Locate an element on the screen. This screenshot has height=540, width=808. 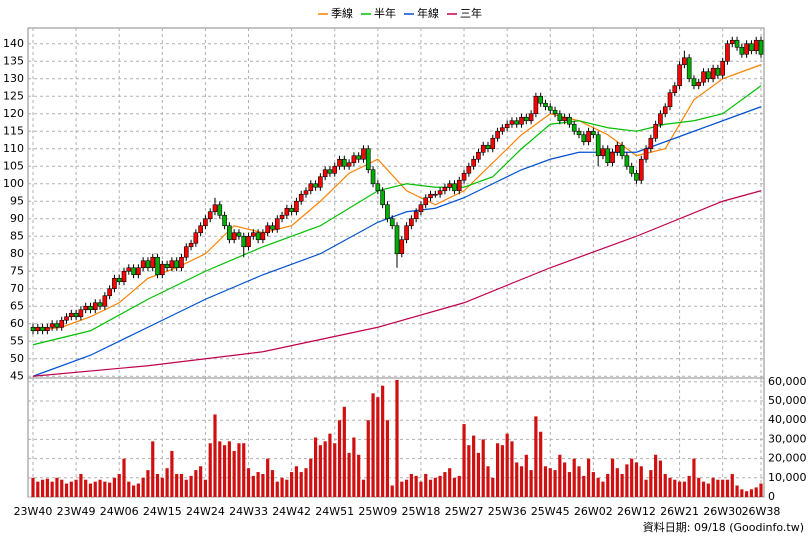
x-tick-label: 24W24 is located at coordinates (205, 511).